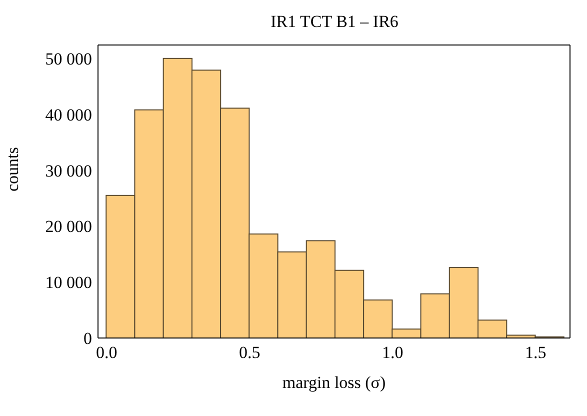 Image resolution: width=587 pixels, height=416 pixels. I want to click on y-tick-label: 10 000, so click(68, 282).